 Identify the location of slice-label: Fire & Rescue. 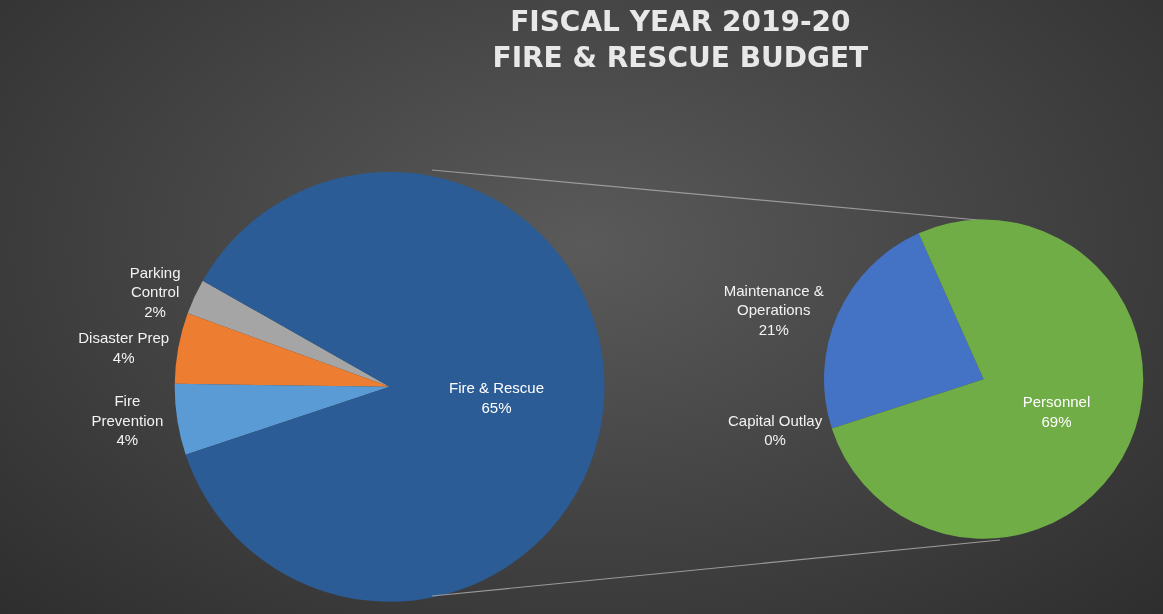
(497, 388).